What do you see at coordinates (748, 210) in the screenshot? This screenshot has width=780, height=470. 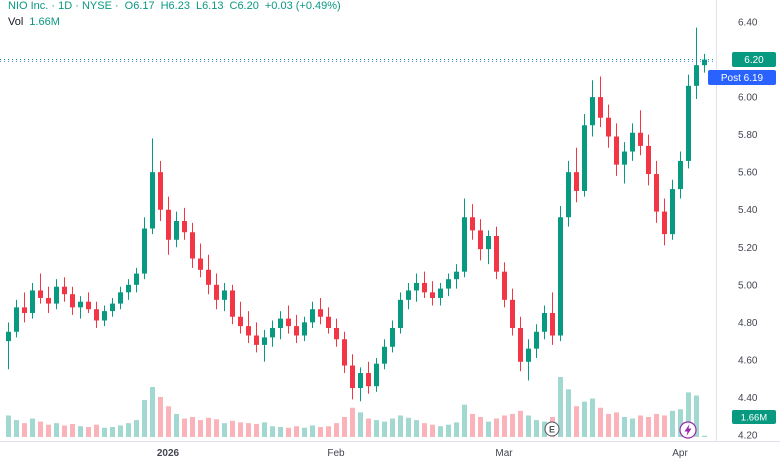 I see `price-tick-label: 5.40` at bounding box center [748, 210].